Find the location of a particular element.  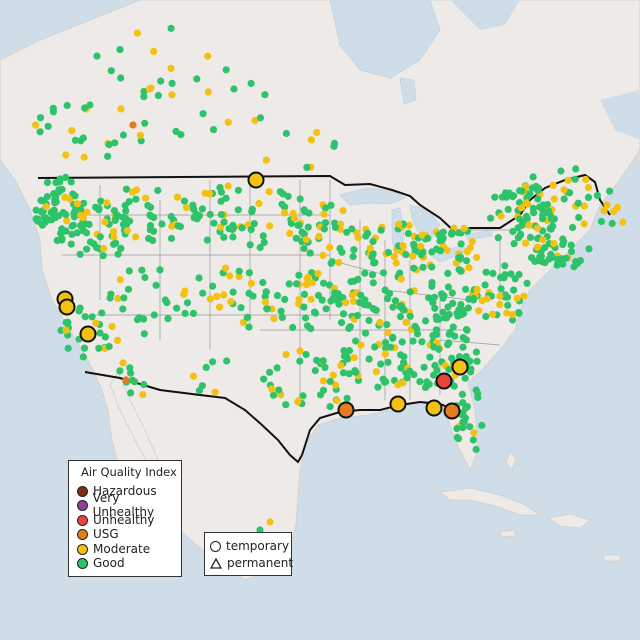

legend-item-unhealthy: Unhealthy is located at coordinates (115, 520).